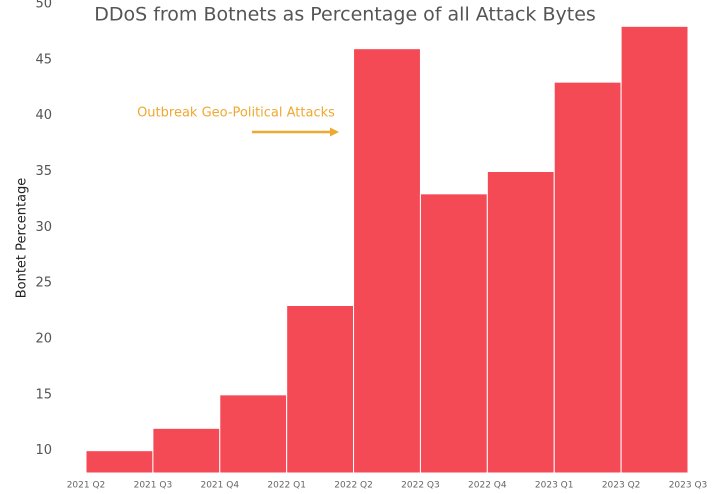 This screenshot has width=717, height=494. Describe the element at coordinates (22, 238) in the screenshot. I see `y-axis-label: Bontet Percentage` at that location.